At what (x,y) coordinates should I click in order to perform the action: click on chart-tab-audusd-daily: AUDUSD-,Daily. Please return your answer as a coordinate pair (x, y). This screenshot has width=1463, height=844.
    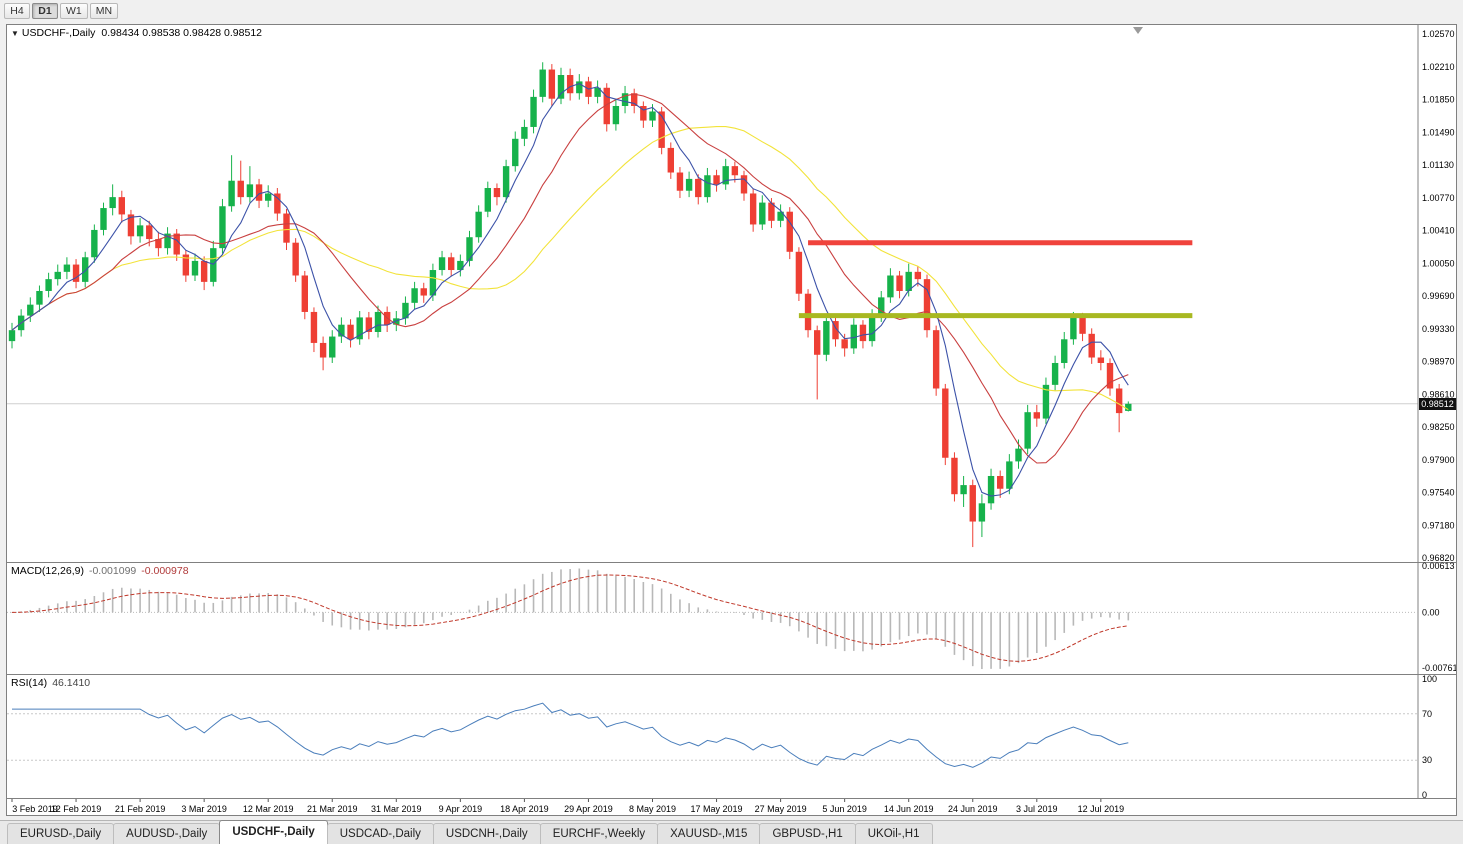
    Looking at the image, I should click on (167, 833).